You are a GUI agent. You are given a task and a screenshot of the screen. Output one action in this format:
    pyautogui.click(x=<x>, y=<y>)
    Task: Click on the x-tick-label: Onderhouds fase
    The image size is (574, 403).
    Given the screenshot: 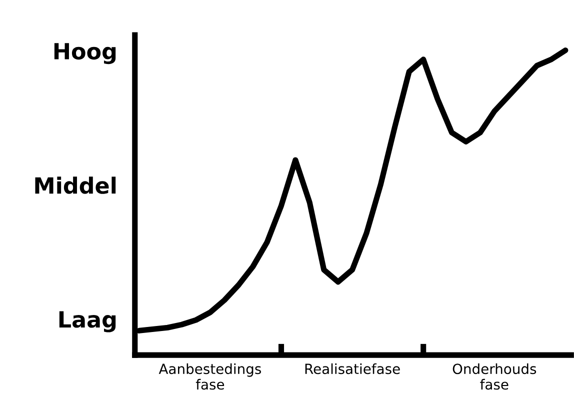 What is the action you would take?
    pyautogui.click(x=494, y=376)
    